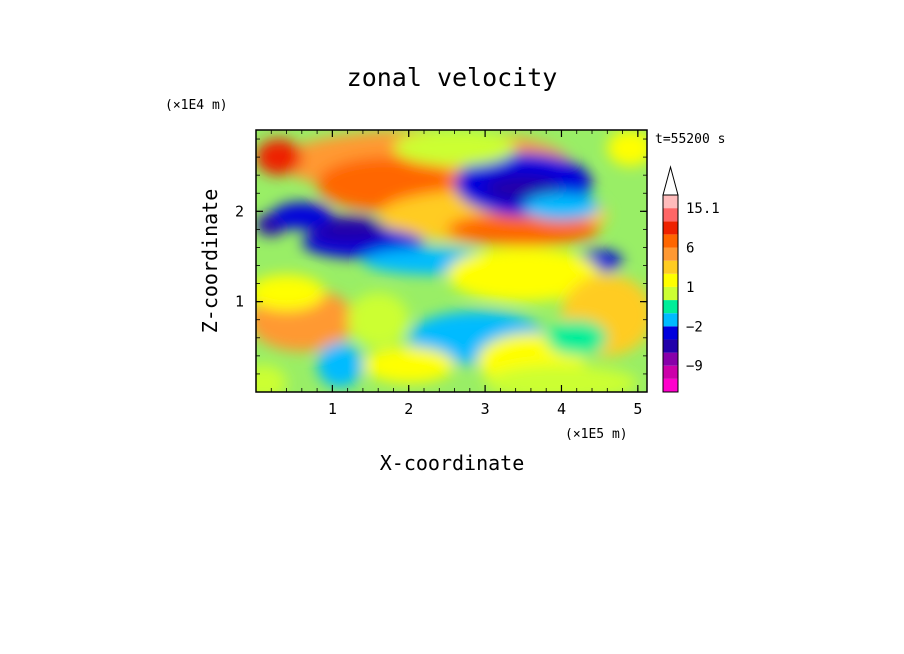 The height and width of the screenshot is (654, 904). Describe the element at coordinates (703, 209) in the screenshot. I see `colorbar-label: 15.1` at that location.